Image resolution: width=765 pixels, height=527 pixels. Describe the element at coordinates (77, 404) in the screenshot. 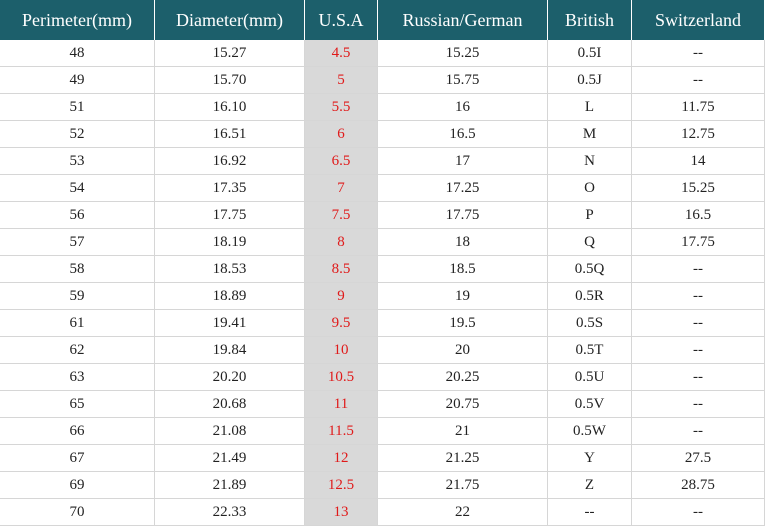

I see `table-cell: 65` at that location.